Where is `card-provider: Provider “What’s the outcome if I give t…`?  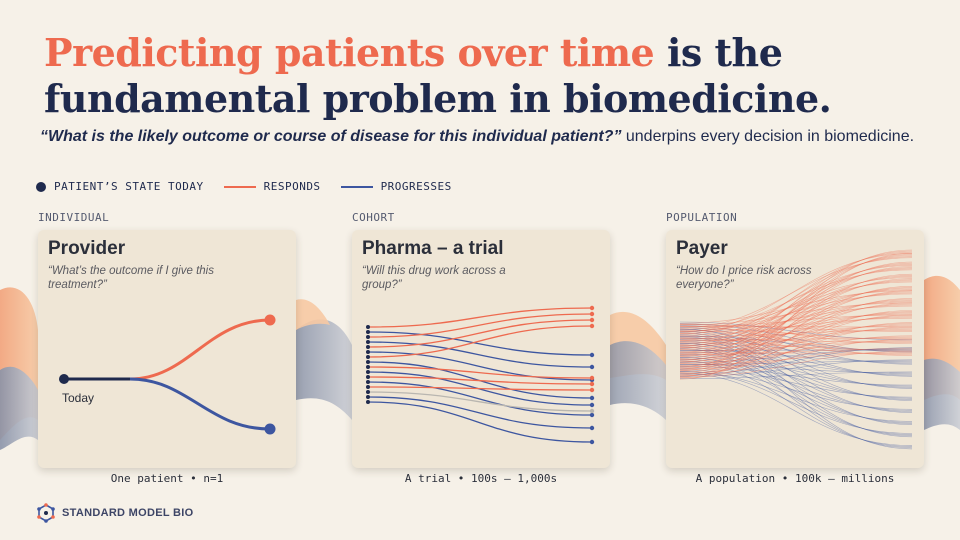
card-provider: Provider “What’s the outcome if I give t… is located at coordinates (167, 349).